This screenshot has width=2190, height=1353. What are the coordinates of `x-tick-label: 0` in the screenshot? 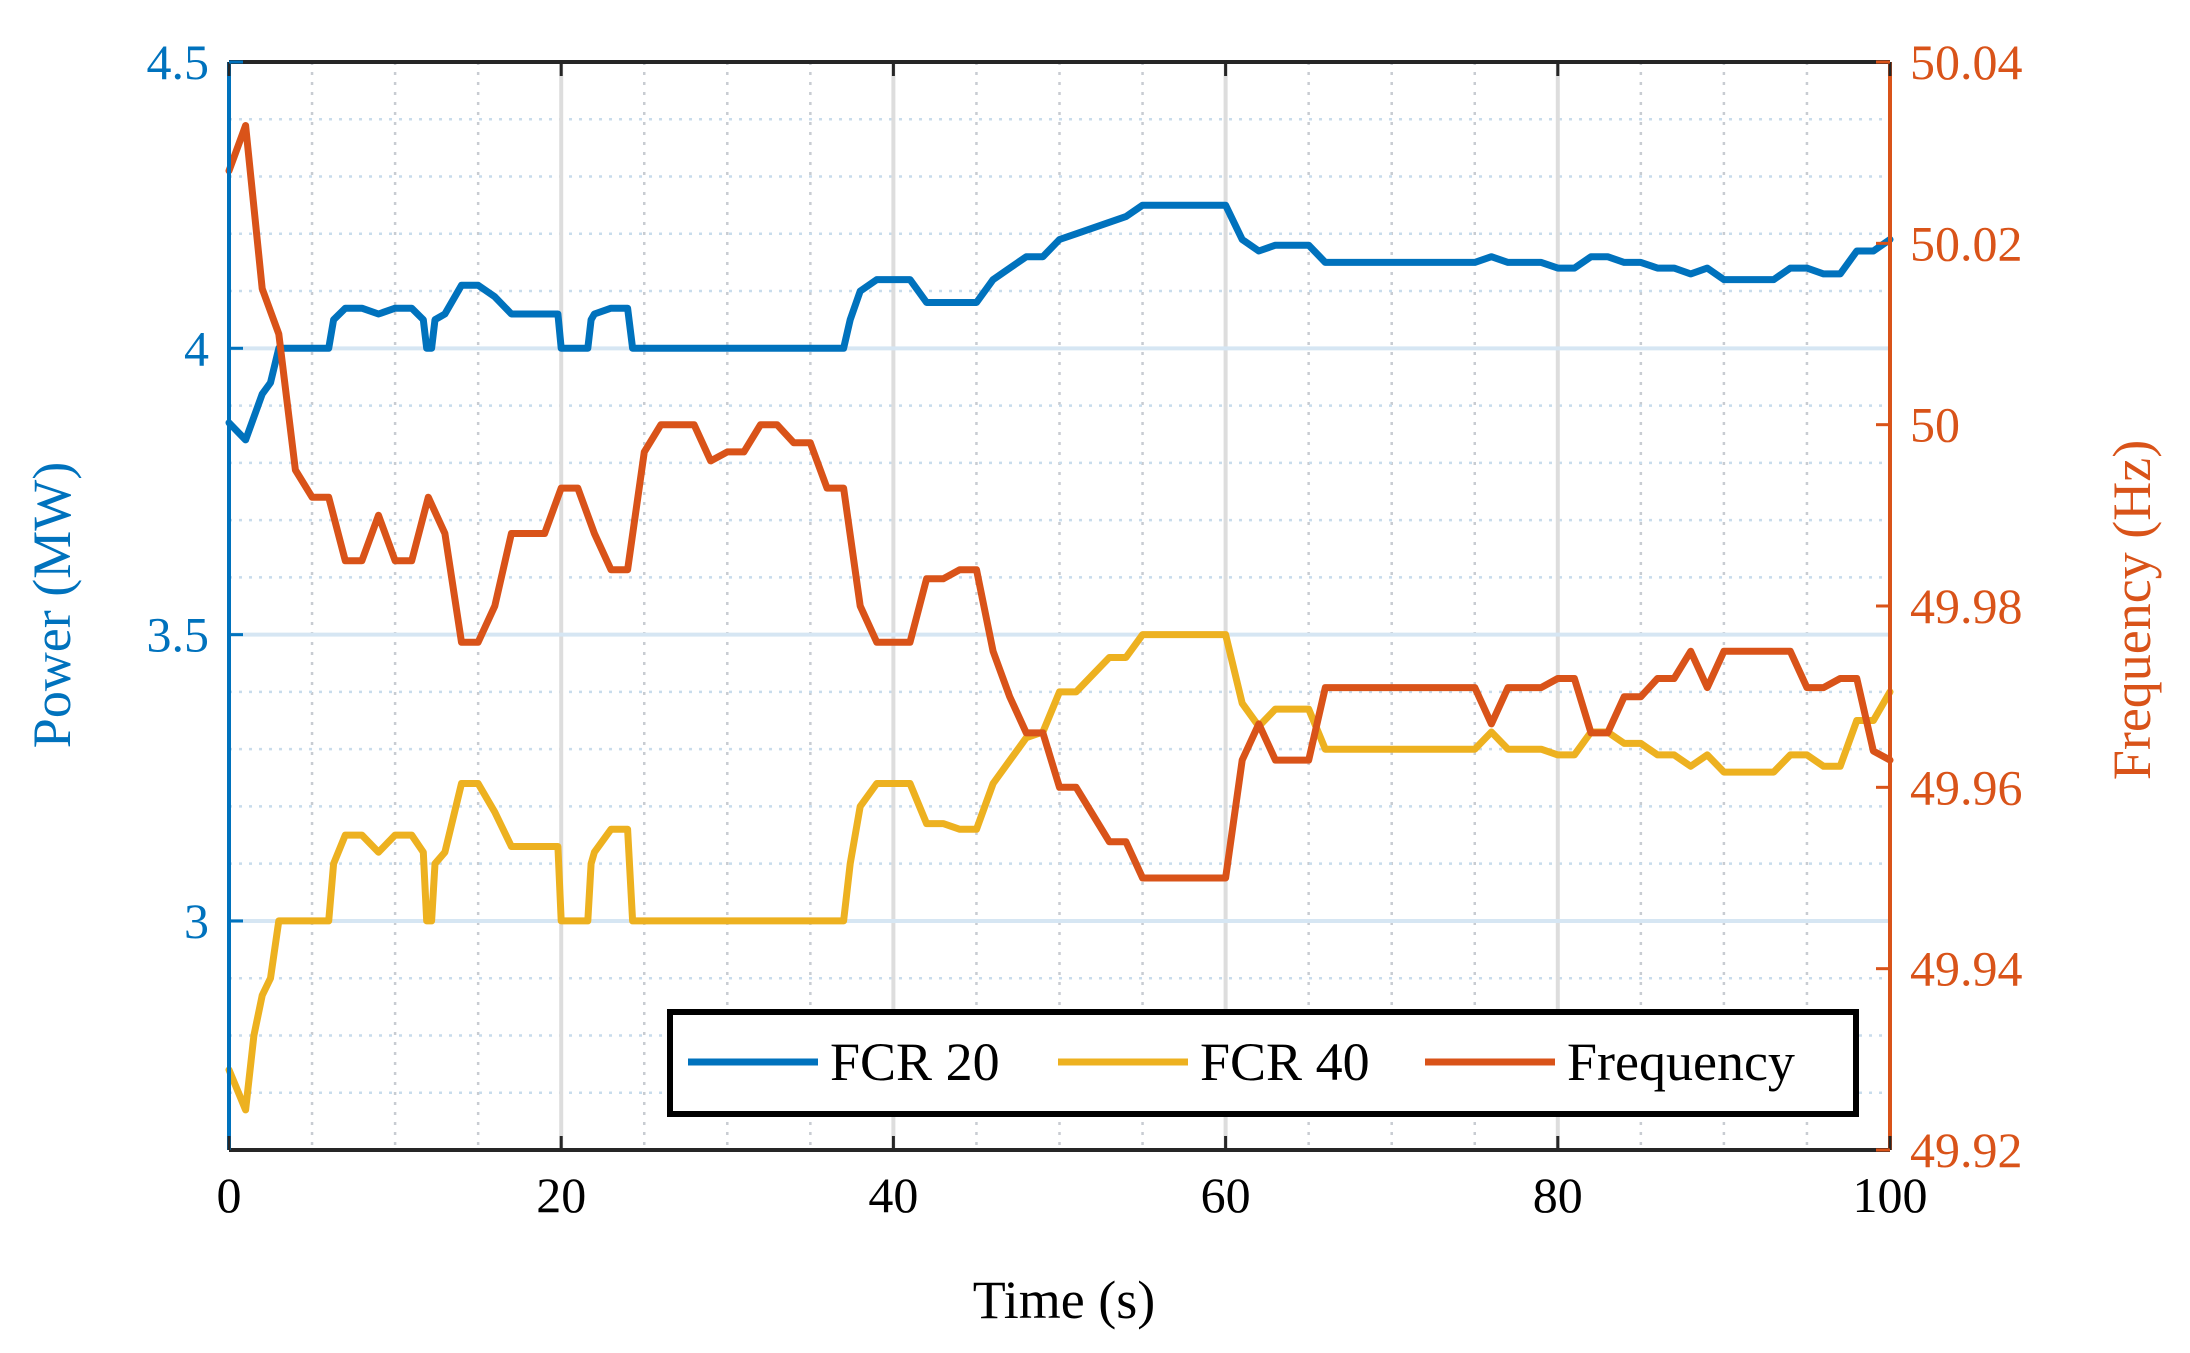 It's located at (229, 1195).